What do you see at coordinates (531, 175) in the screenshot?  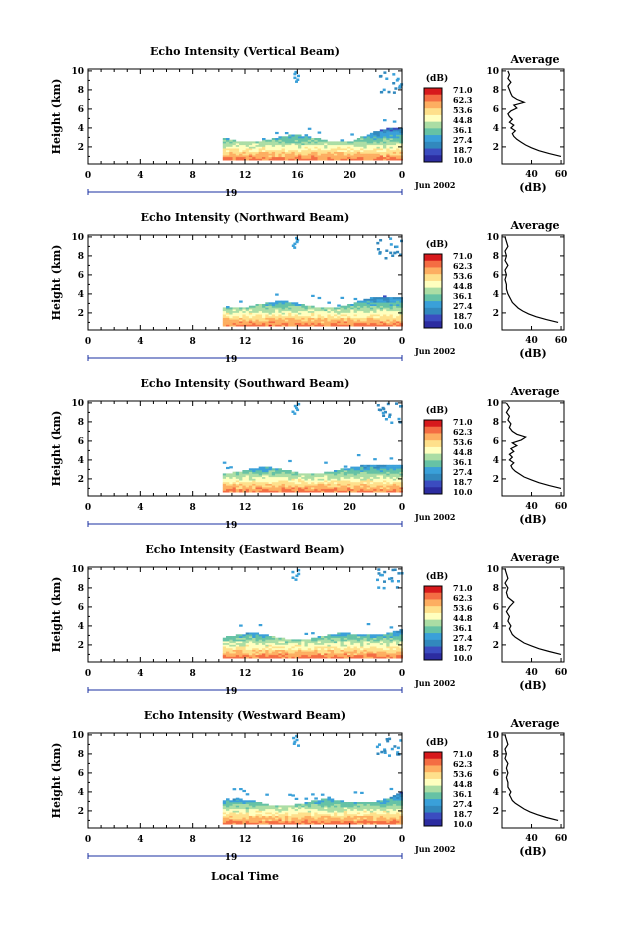 I see `profile-x-tick-label: 40` at bounding box center [531, 175].